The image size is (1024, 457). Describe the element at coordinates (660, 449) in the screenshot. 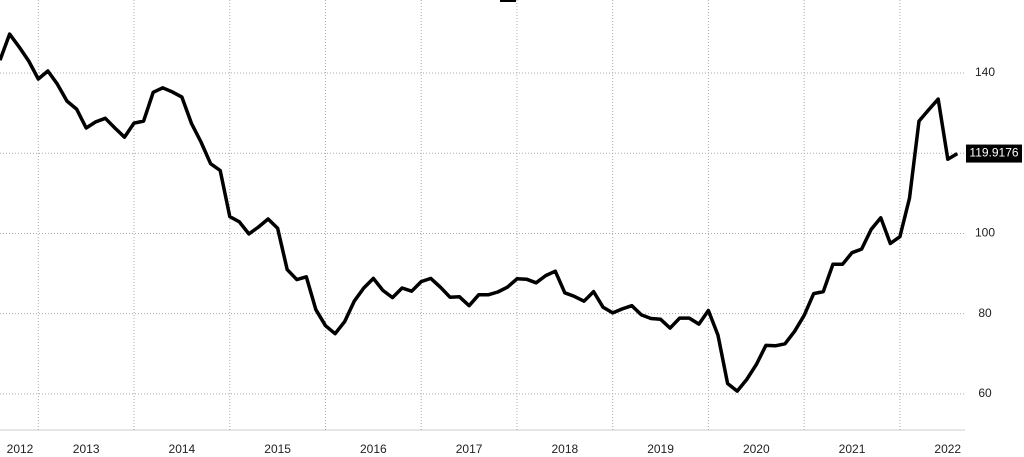

I see `x-tick-label: 2019` at that location.